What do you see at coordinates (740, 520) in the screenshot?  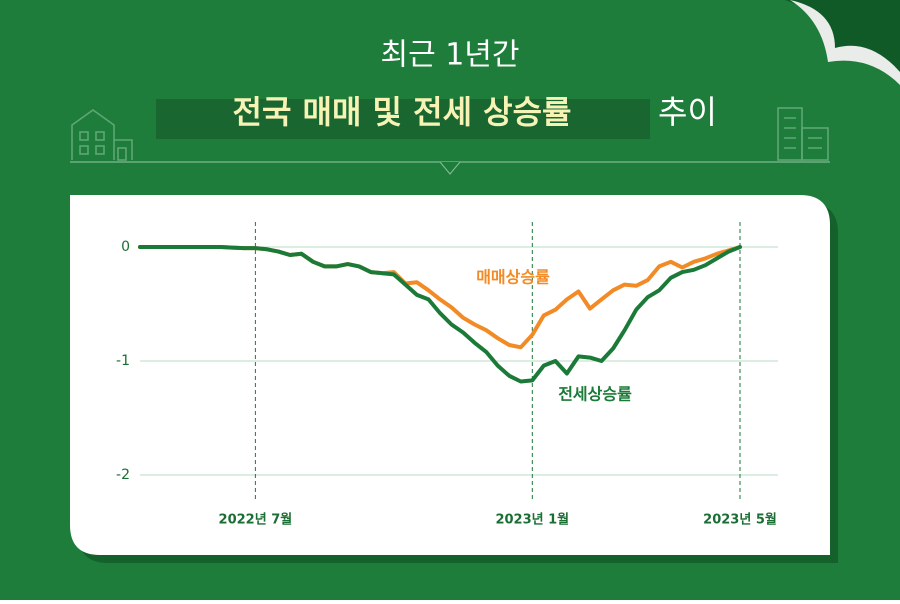 I see `x-tick-label: 2023년 5월` at bounding box center [740, 520].